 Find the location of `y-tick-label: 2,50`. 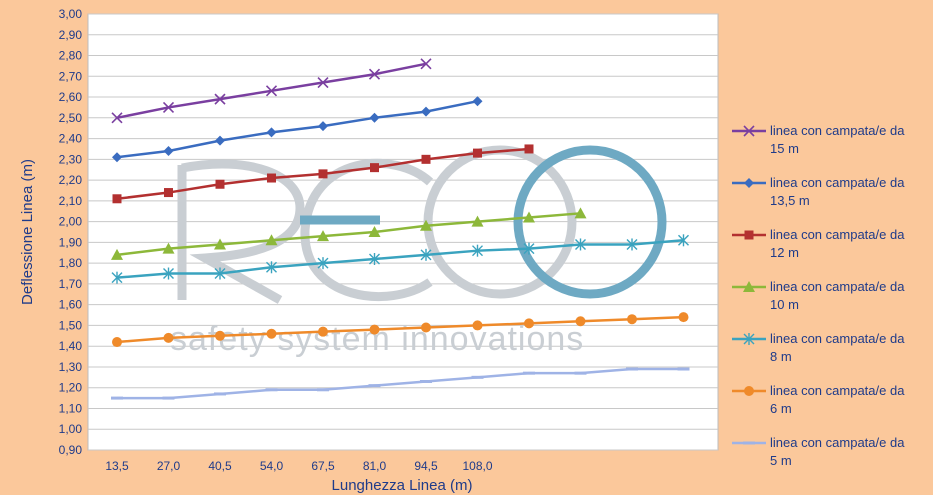

y-tick-label: 2,50 is located at coordinates (71, 118).